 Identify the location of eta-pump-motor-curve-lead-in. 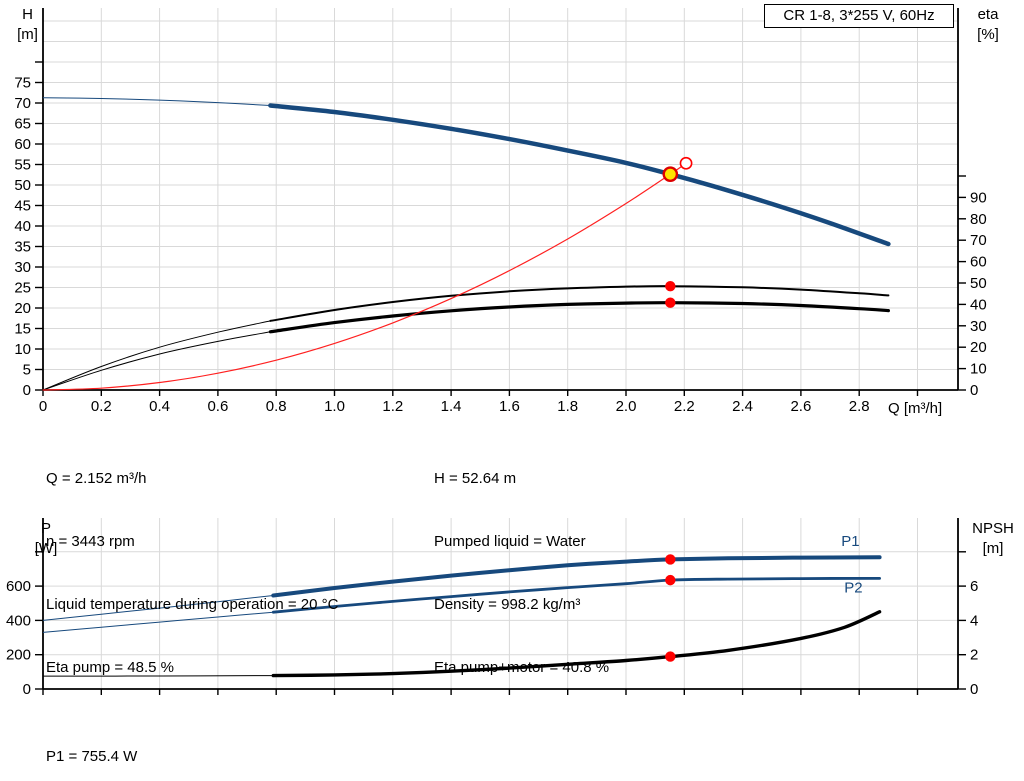
(156, 361).